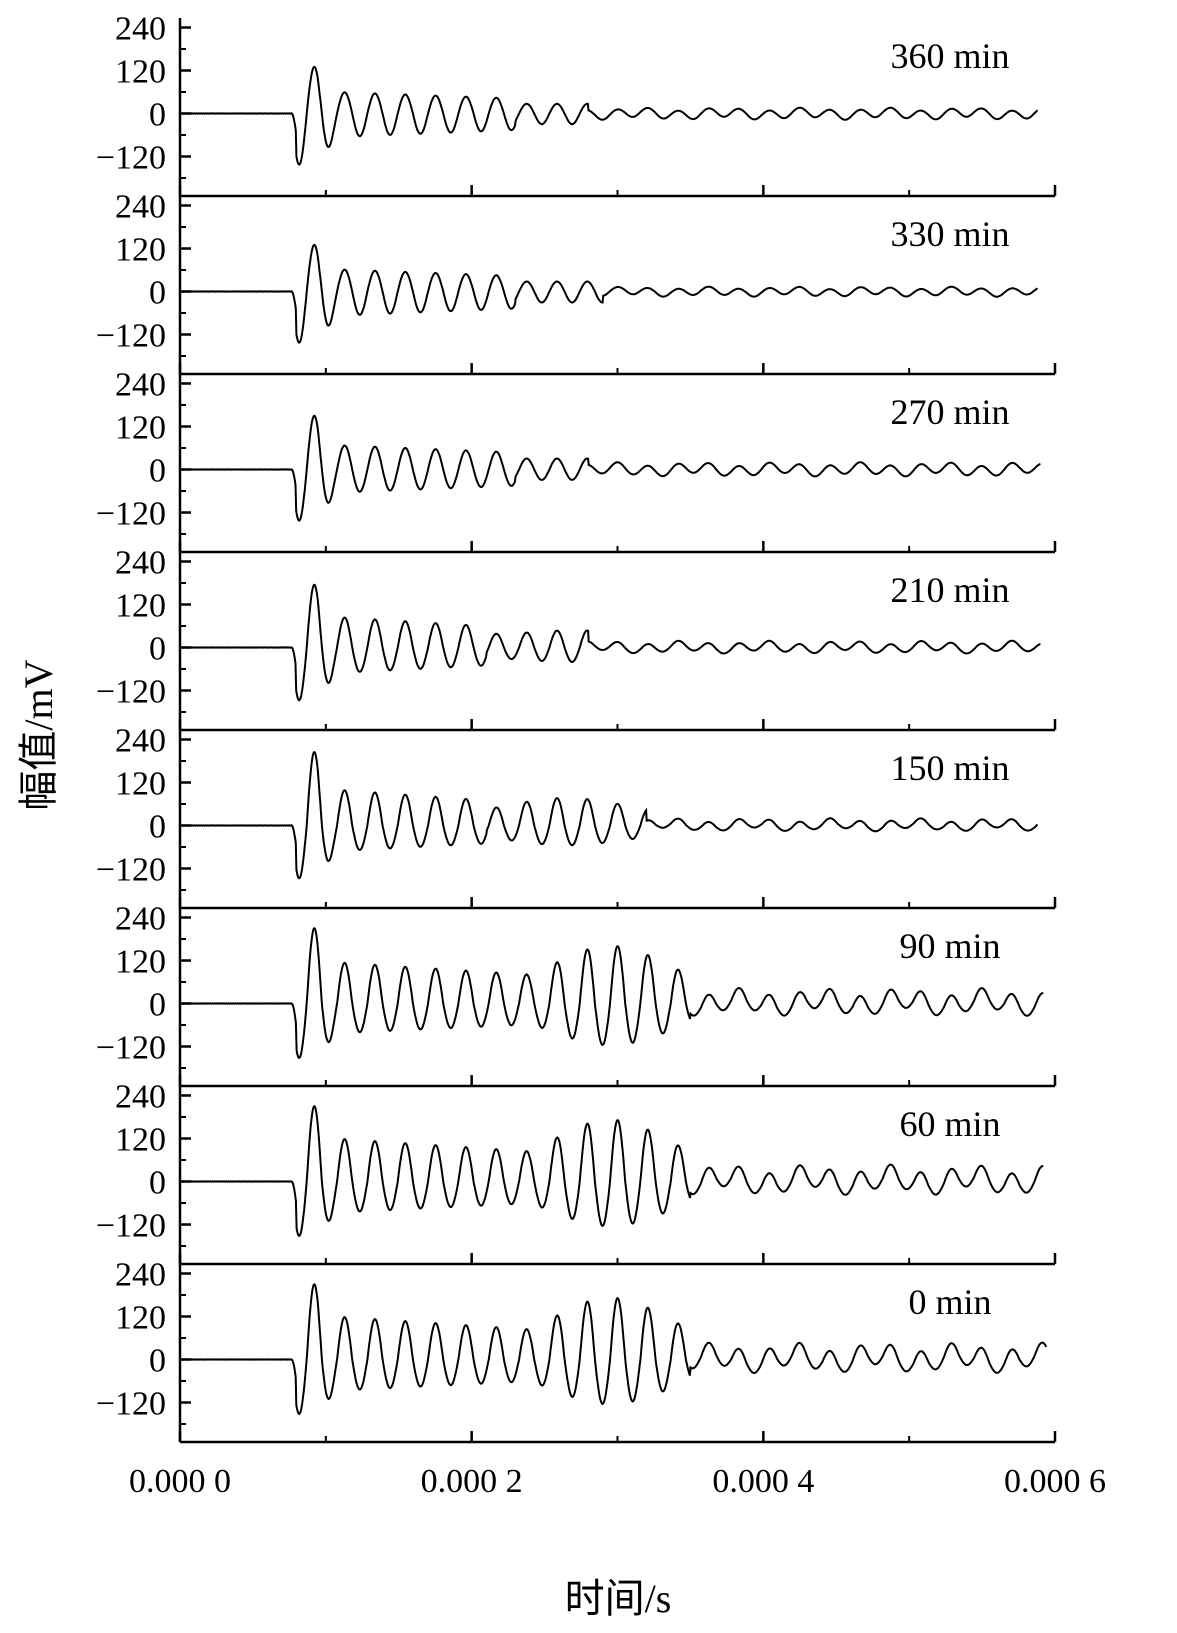  What do you see at coordinates (949, 1302) in the screenshot?
I see `panel-label: 0 min` at bounding box center [949, 1302].